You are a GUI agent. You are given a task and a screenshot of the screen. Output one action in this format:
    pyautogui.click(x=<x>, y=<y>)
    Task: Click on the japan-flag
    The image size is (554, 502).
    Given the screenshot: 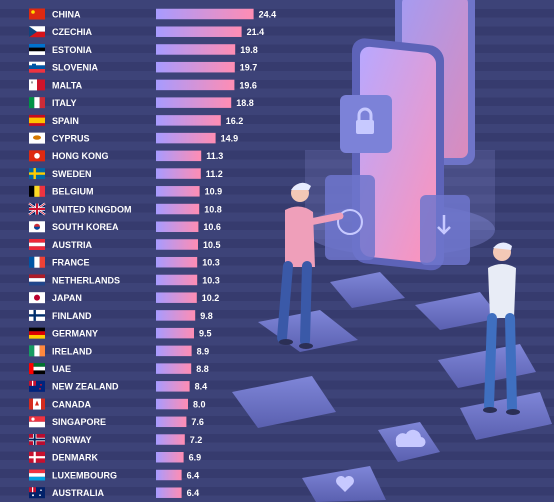 What is the action you would take?
    pyautogui.click(x=37, y=298)
    